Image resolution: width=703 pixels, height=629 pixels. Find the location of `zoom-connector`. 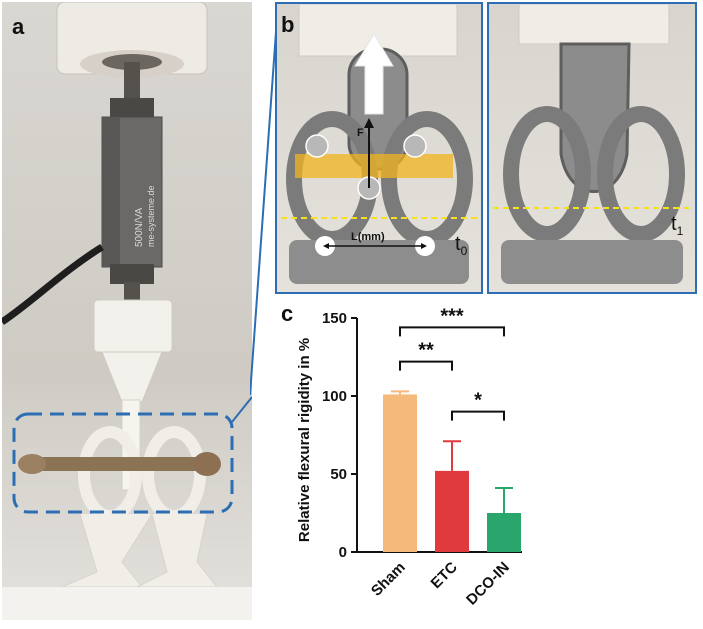

zoom-connector is located at coordinates (241, 409).